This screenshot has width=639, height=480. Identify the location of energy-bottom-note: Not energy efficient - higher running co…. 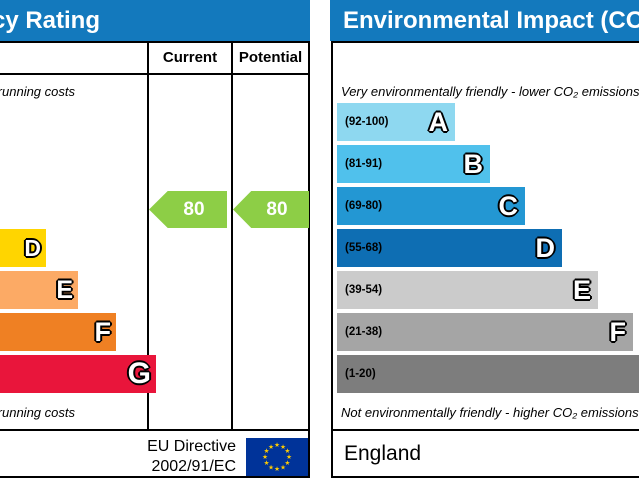
(37, 412).